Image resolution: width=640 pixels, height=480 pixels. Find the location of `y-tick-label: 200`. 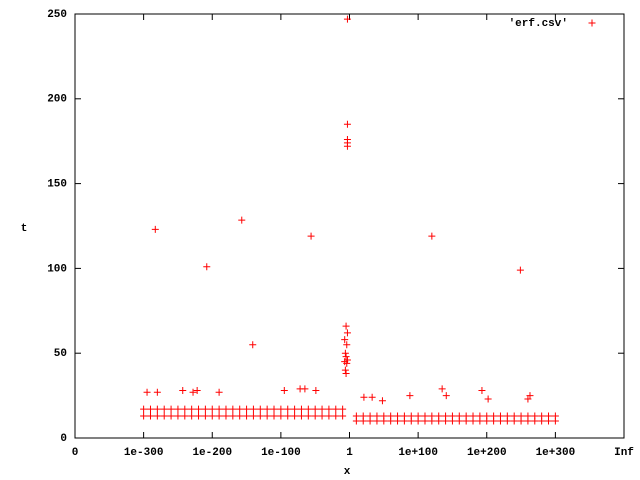

y-tick-label: 200 is located at coordinates (57, 100).